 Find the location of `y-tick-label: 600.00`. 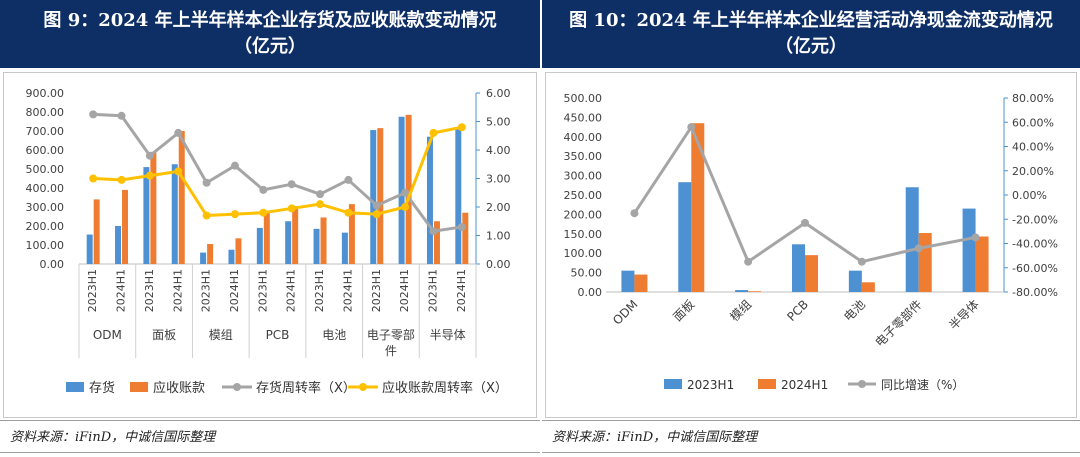

y-tick-label: 600.00 is located at coordinates (45, 150).